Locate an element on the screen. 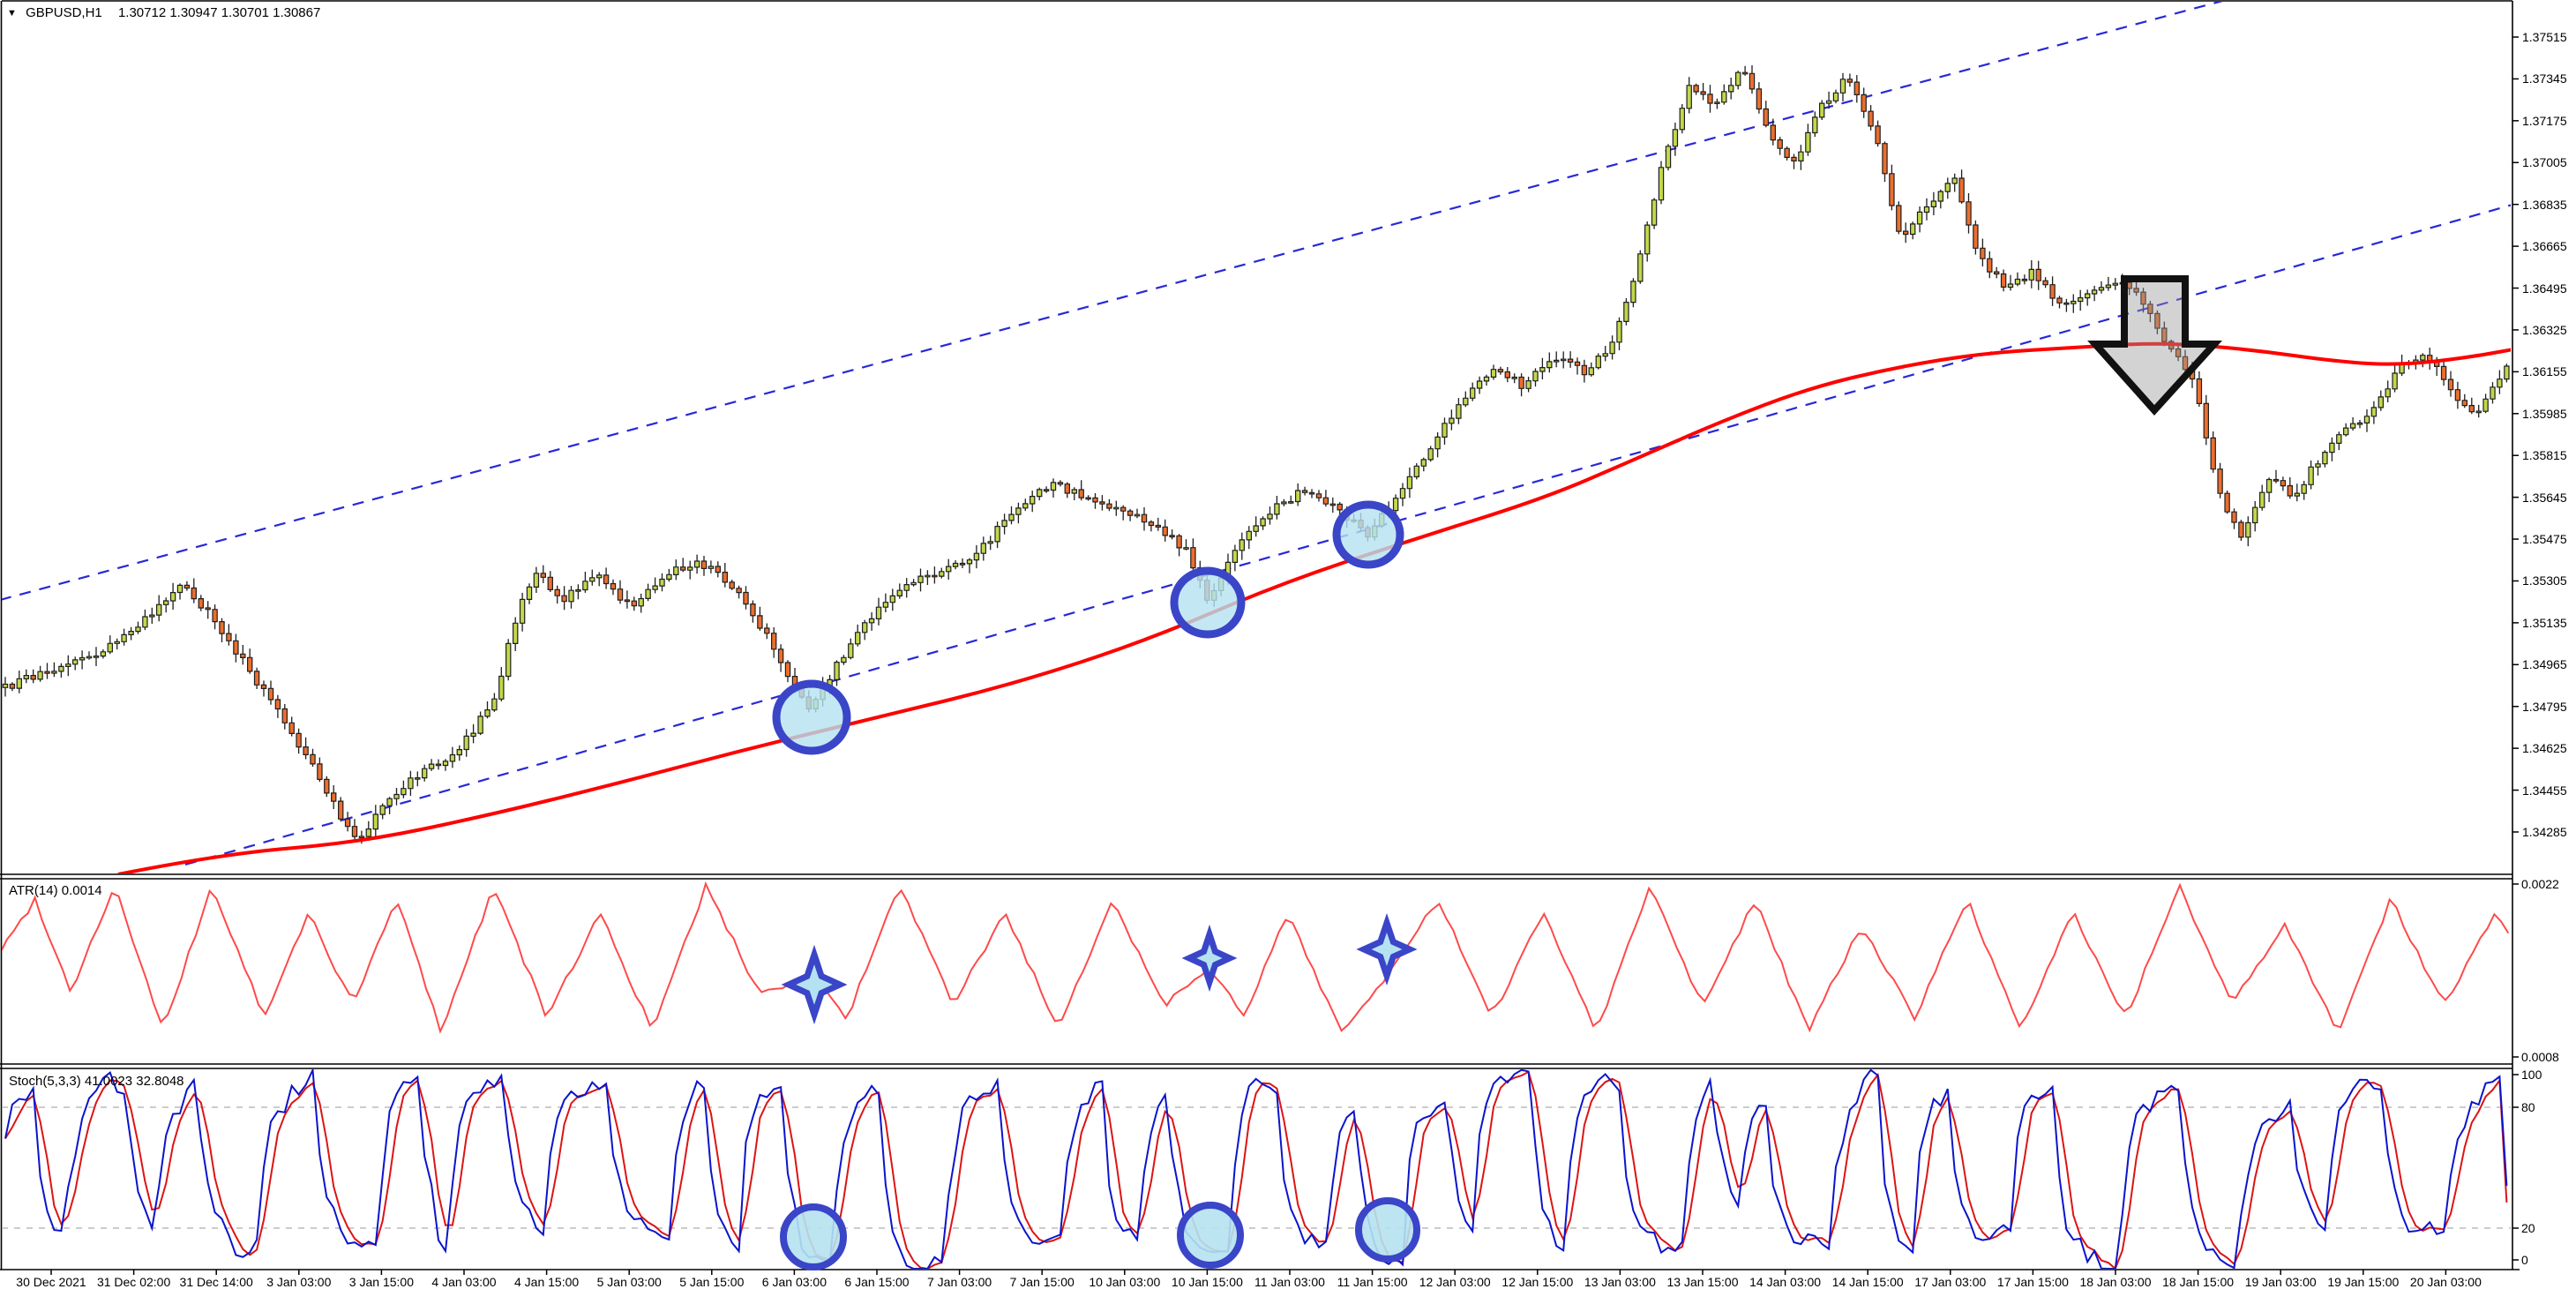 The image size is (2576, 1289). price-axis-label: 1.36665 is located at coordinates (2545, 246).